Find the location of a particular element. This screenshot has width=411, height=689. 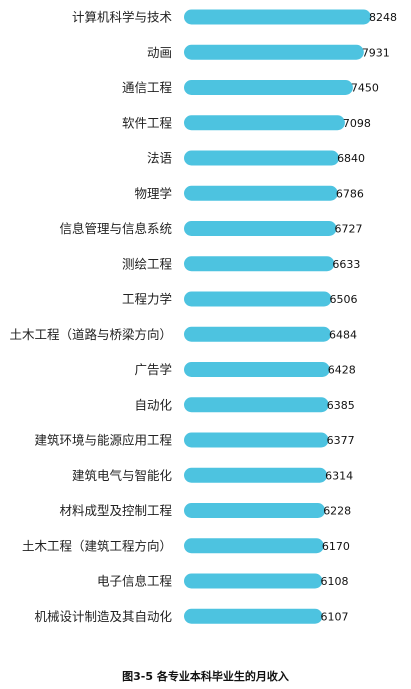

category-label: 广告学 is located at coordinates (153, 369).